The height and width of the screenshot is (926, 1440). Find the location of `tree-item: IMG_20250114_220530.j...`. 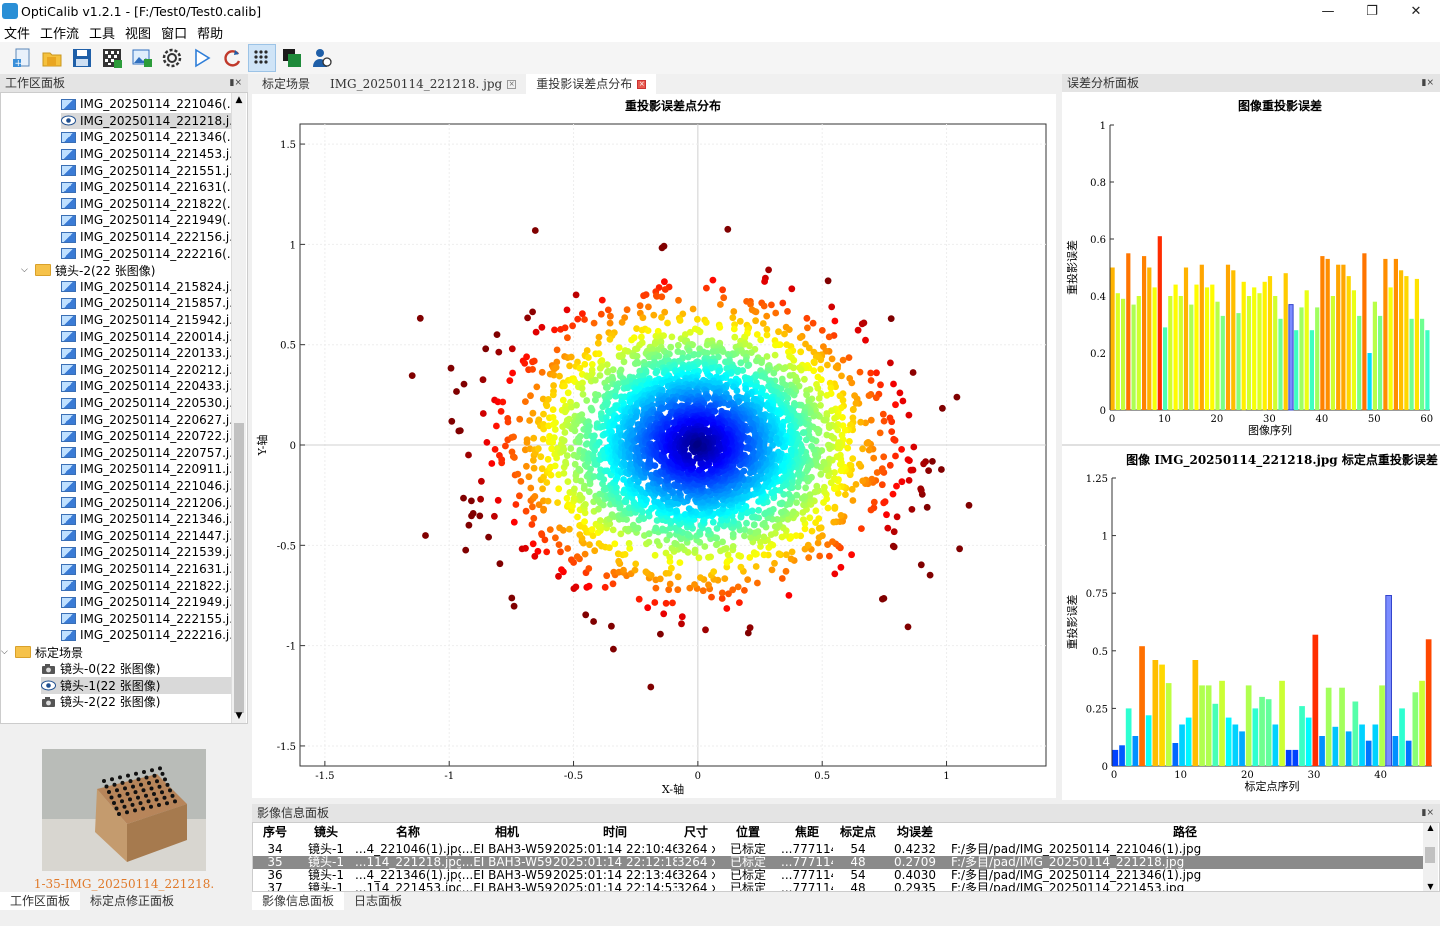

tree-item: IMG_20250114_220530.j... is located at coordinates (151, 403).